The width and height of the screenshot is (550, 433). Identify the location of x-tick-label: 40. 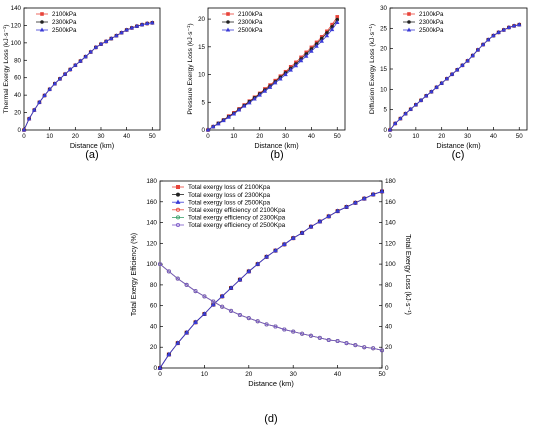
(338, 374).